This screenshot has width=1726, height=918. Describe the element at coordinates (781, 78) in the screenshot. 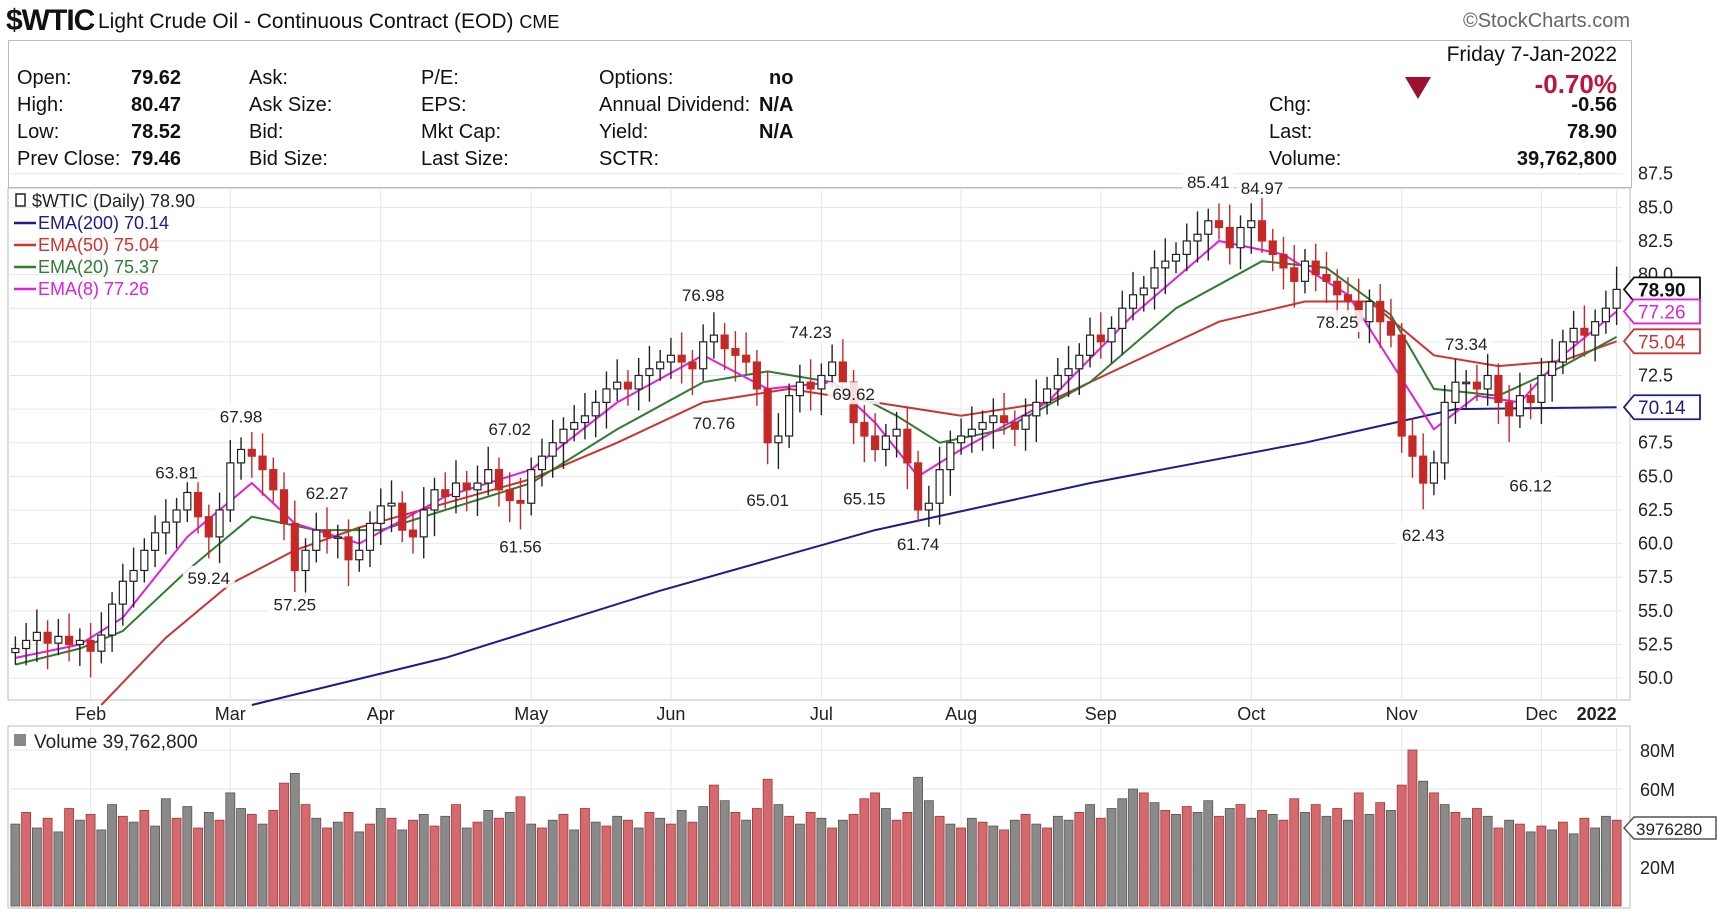

I see `quote-options-value: no` at that location.